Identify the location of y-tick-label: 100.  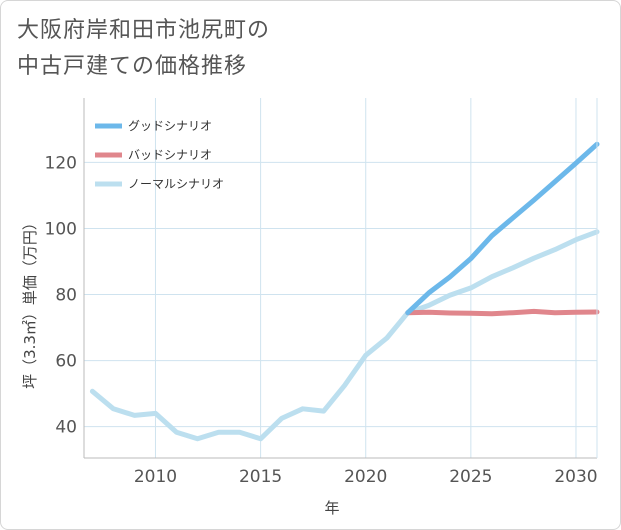
(61, 229).